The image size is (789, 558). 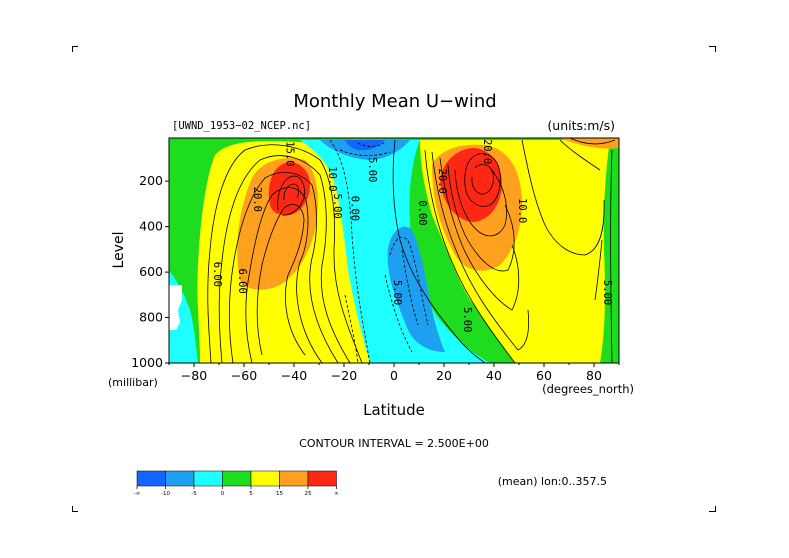 I want to click on colorbar-tick-label: -5, so click(x=194, y=494).